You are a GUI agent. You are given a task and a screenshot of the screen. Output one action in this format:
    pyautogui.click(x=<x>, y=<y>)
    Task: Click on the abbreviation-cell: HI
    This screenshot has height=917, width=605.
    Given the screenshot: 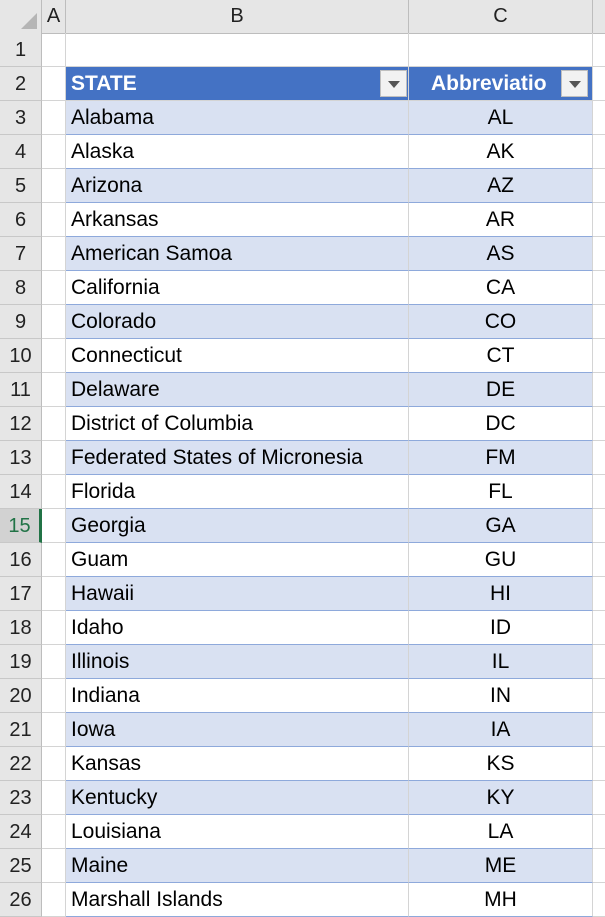 What is the action you would take?
    pyautogui.click(x=501, y=594)
    